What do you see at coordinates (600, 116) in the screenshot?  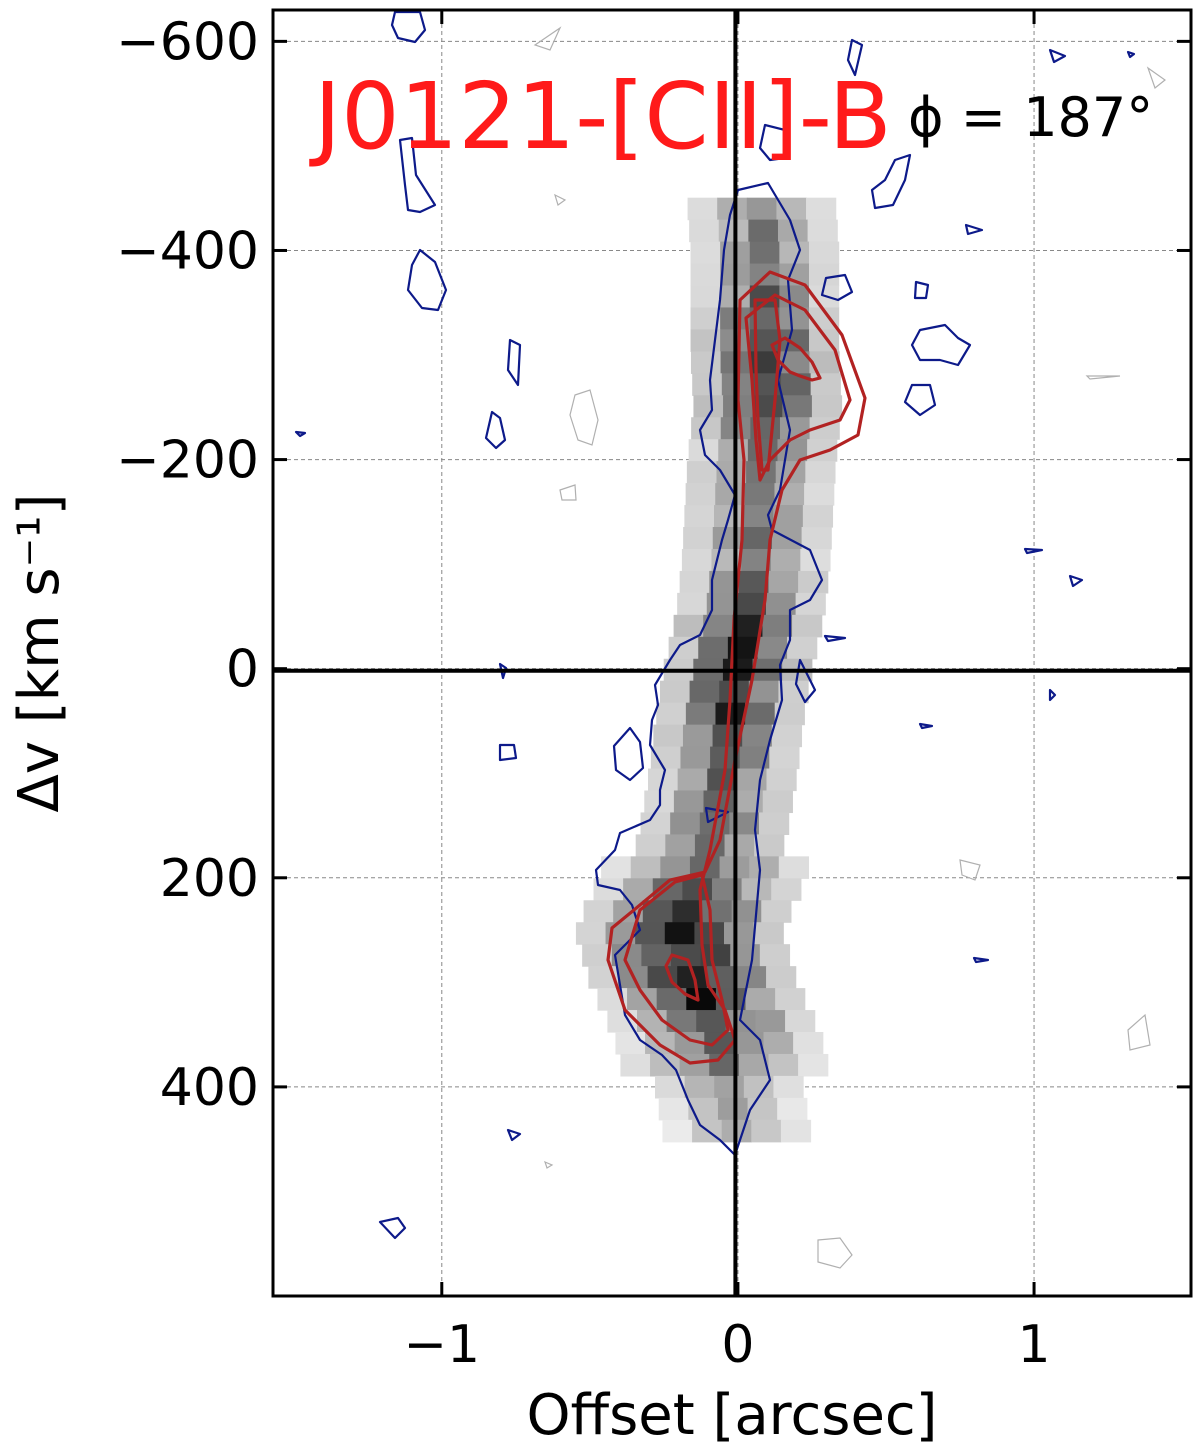 I see `panel-title: J0121-[CII]-B` at bounding box center [600, 116].